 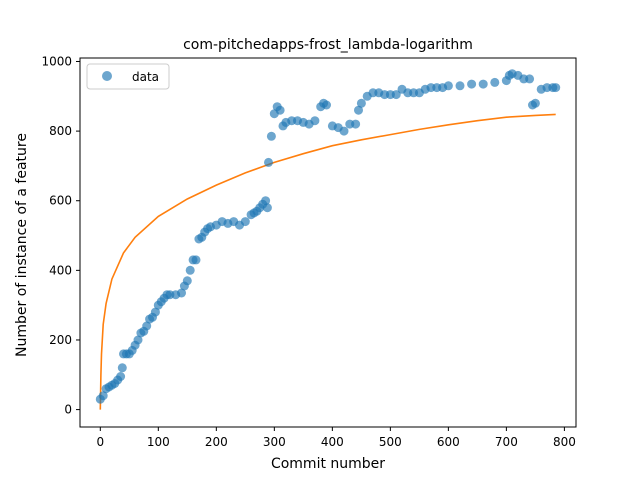 I want to click on y-tick-label: 800, so click(x=60, y=131).